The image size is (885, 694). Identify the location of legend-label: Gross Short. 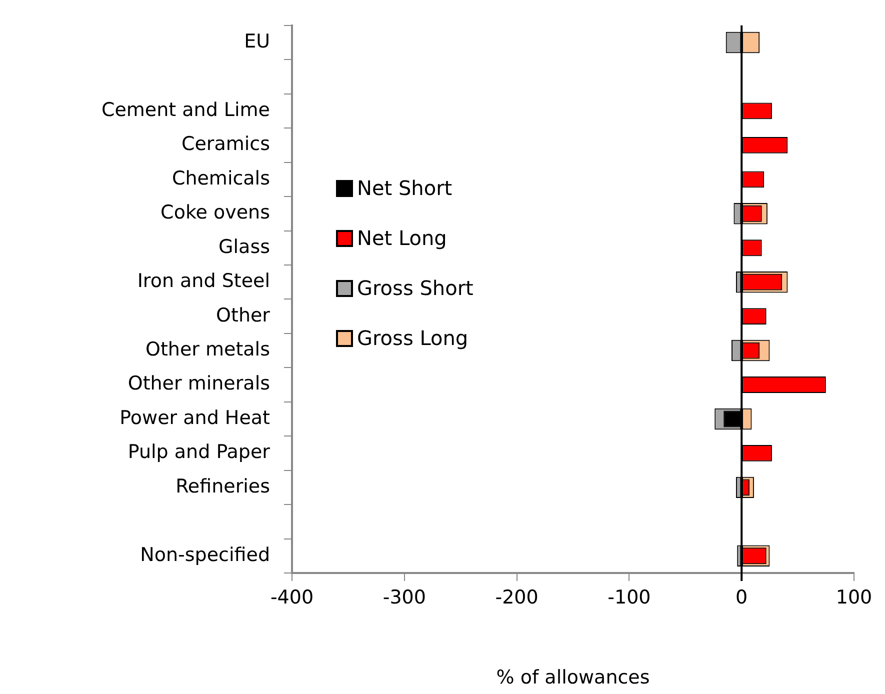
(415, 288).